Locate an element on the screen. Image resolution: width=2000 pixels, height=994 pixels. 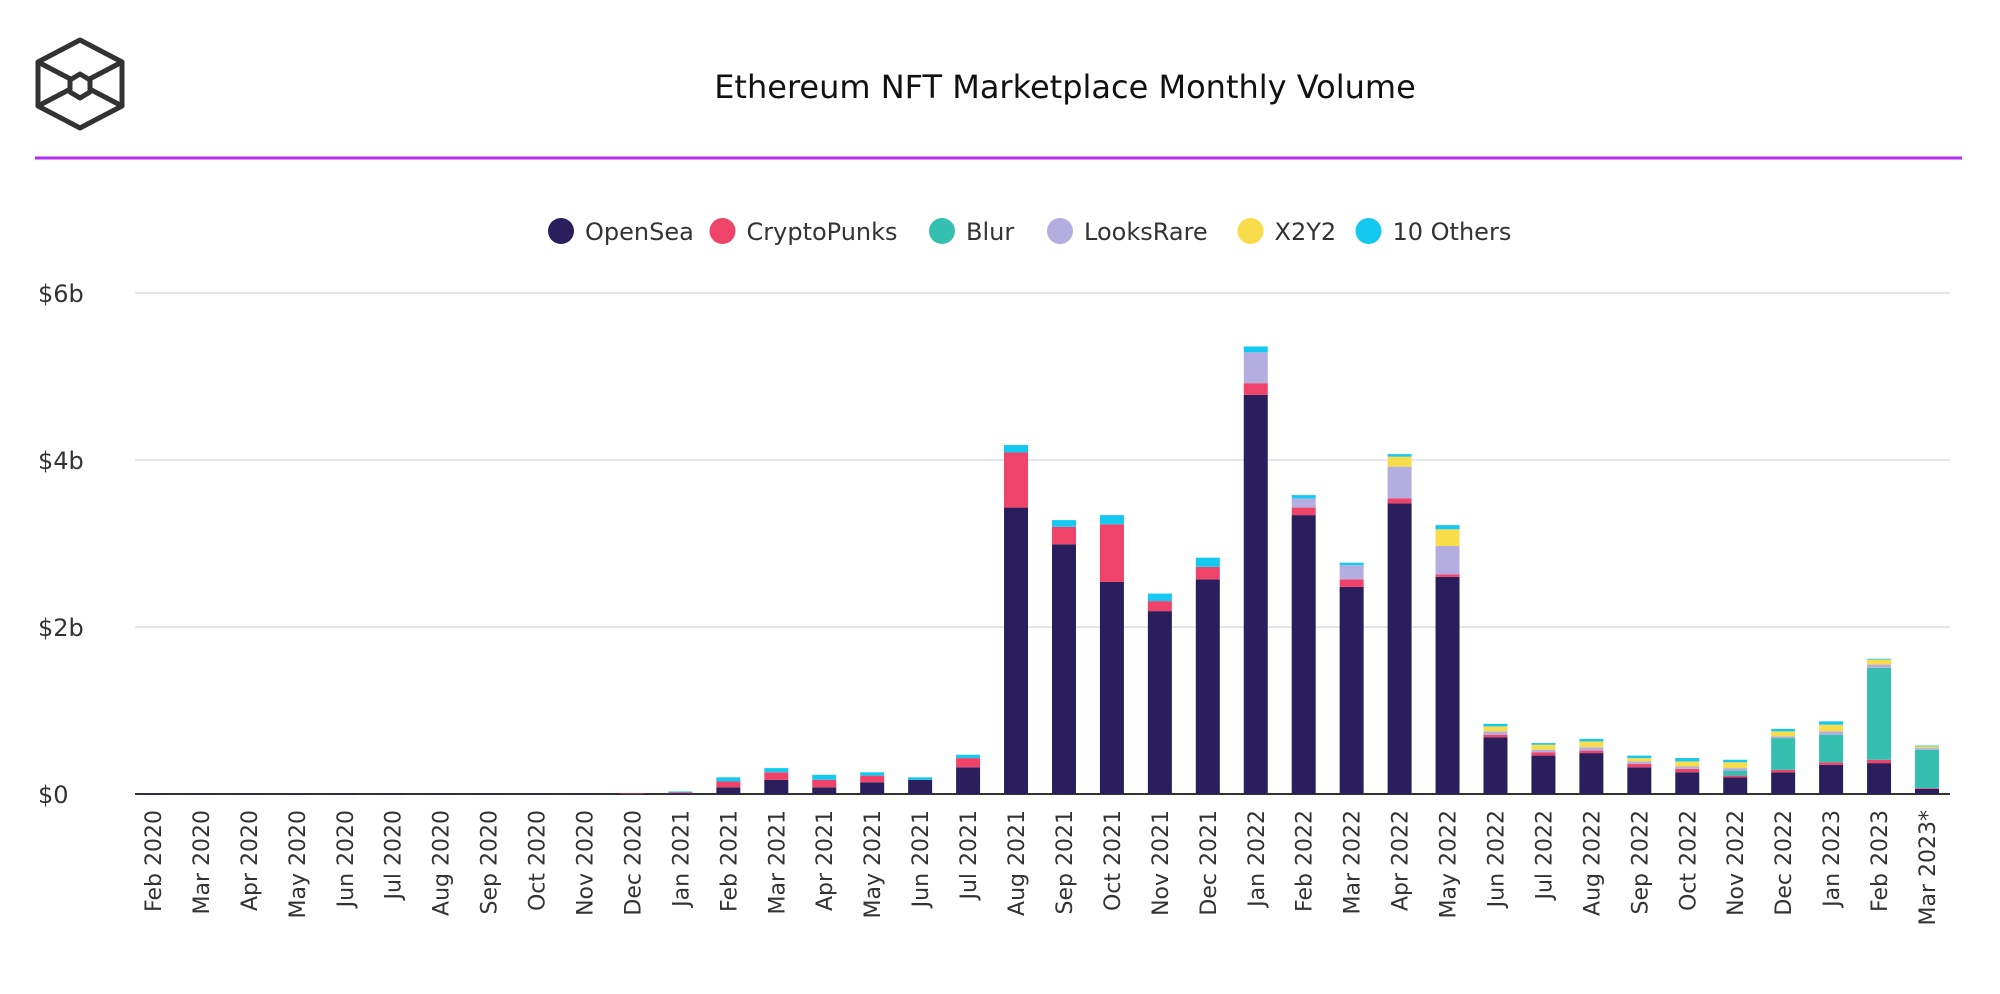
legend-item: 10 Others is located at coordinates (1433, 232).